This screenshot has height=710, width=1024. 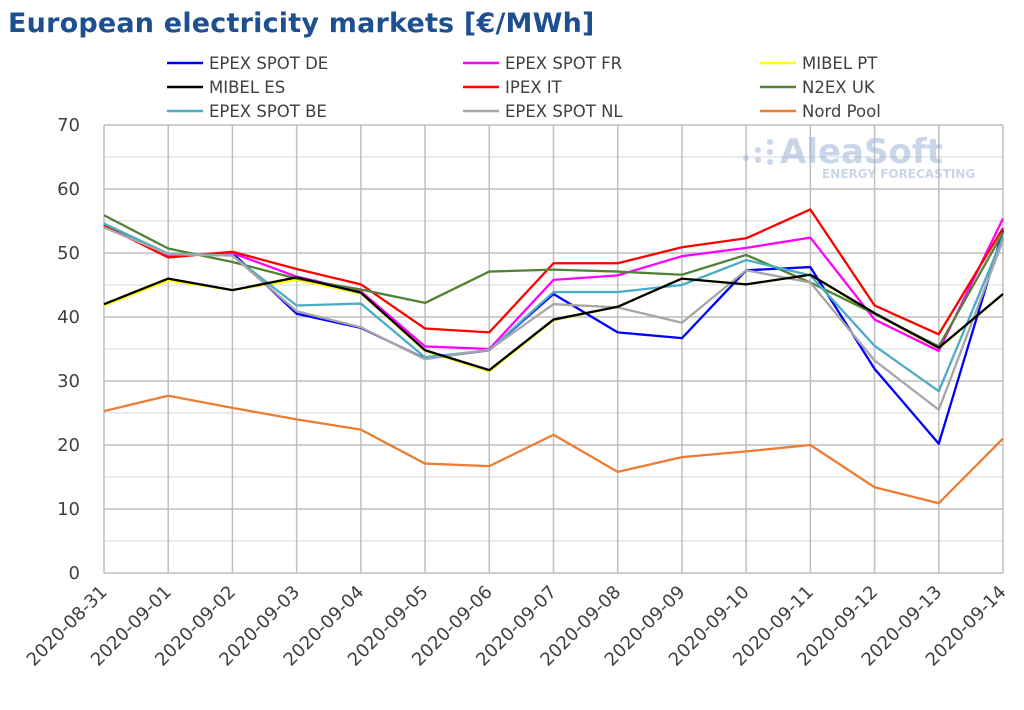 What do you see at coordinates (68, 189) in the screenshot?
I see `y-tick-label: 60` at bounding box center [68, 189].